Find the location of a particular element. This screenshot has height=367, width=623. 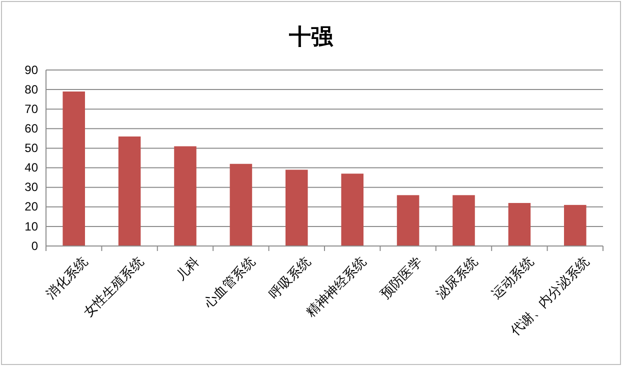

y-tick-label: 30 is located at coordinates (31, 187).